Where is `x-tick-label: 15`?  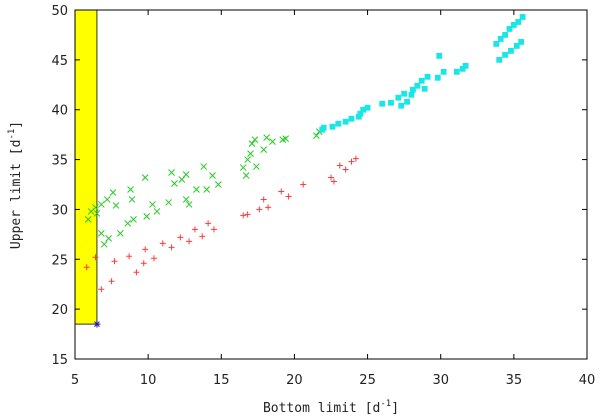
x-tick-label: 15 is located at coordinates (221, 380).